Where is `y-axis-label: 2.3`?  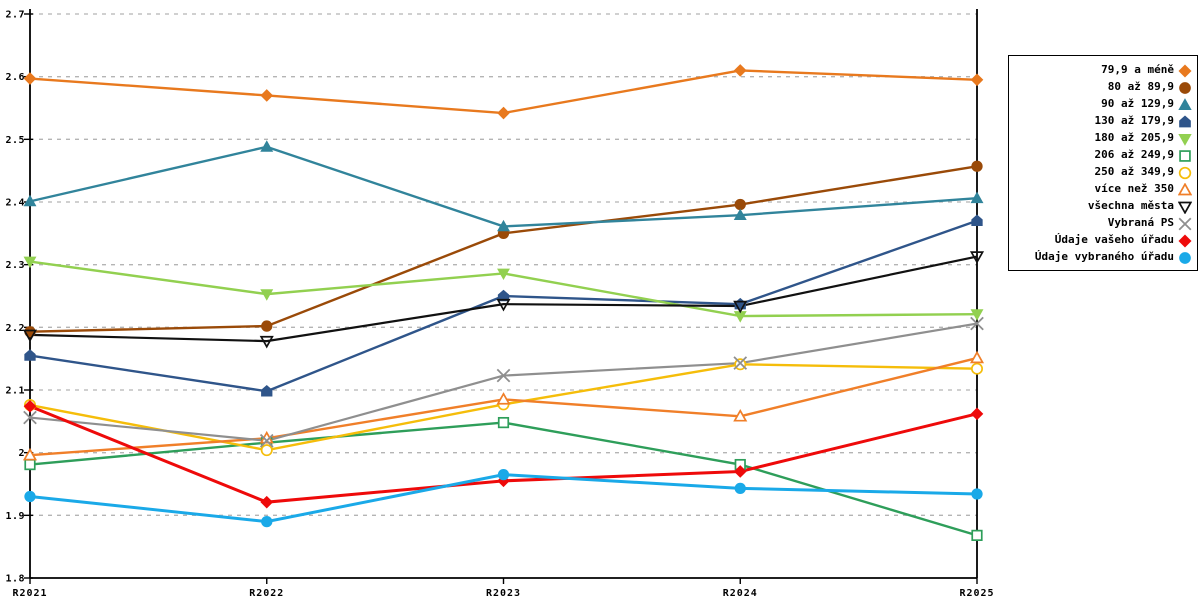
y-axis-label: 2.3 is located at coordinates (15, 265).